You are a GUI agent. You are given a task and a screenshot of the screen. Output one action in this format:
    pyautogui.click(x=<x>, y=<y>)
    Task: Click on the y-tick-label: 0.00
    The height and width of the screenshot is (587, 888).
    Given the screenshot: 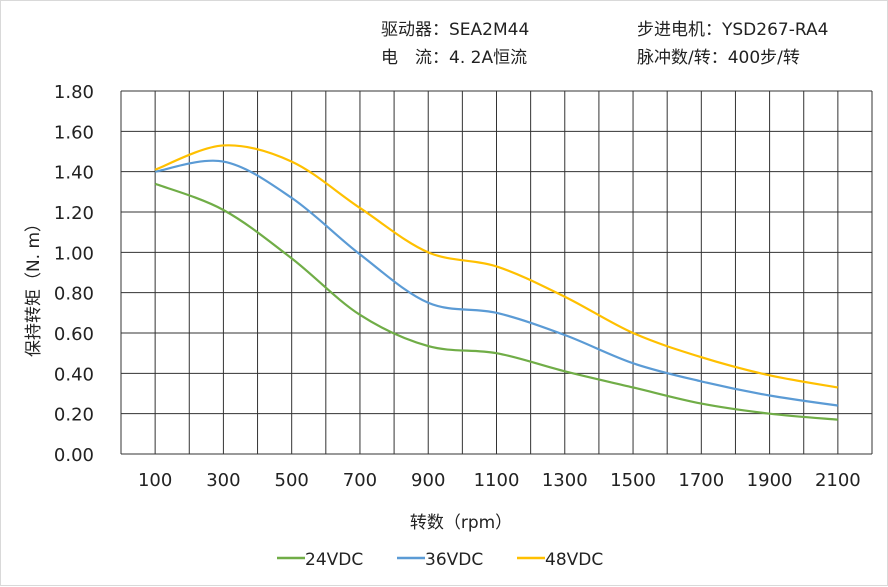 What is the action you would take?
    pyautogui.click(x=74, y=455)
    